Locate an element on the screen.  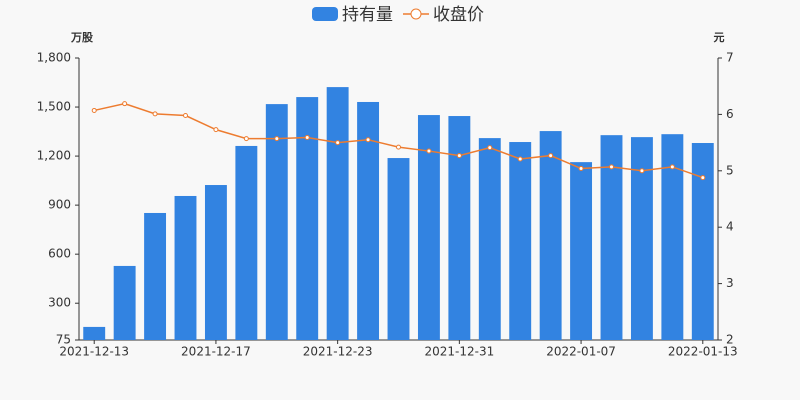
y2-tick-label: 5 is located at coordinates (730, 170).